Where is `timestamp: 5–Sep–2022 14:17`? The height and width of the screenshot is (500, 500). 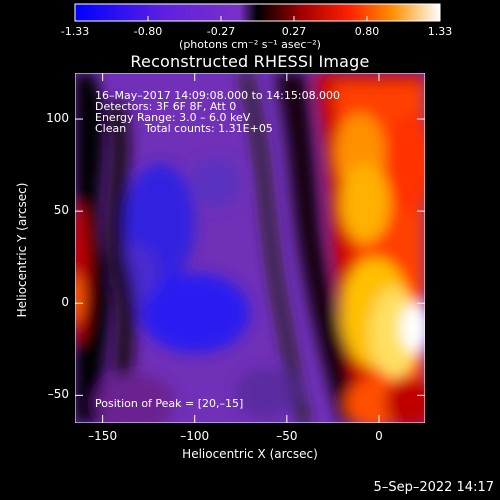 timestamp: 5–Sep–2022 14:17 is located at coordinates (433, 487).